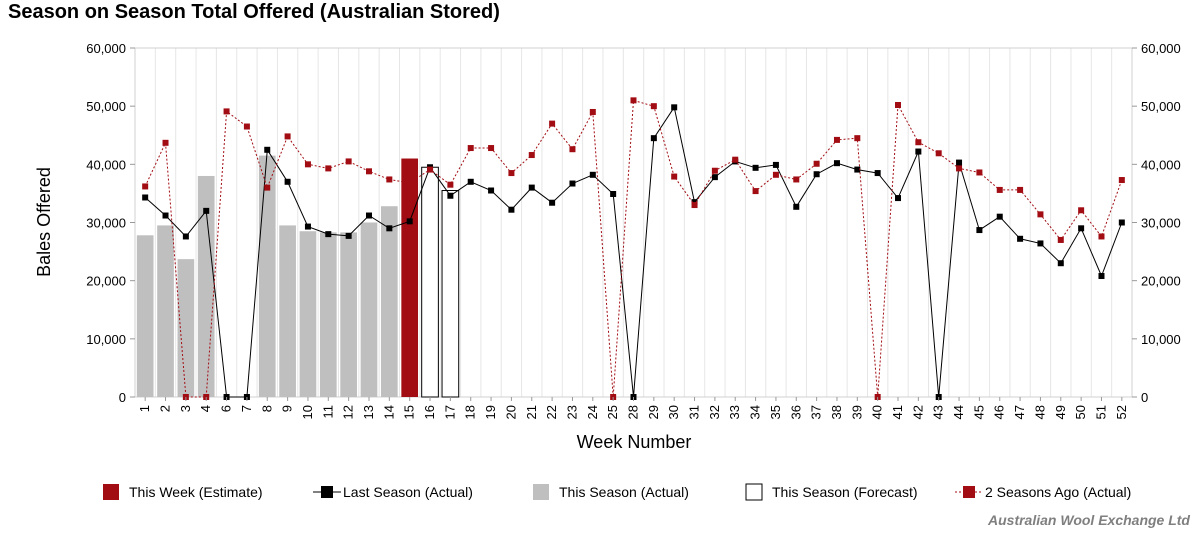 This screenshot has height=533, width=1200. Describe the element at coordinates (551, 412) in the screenshot. I see `x-tick-label: 22` at that location.